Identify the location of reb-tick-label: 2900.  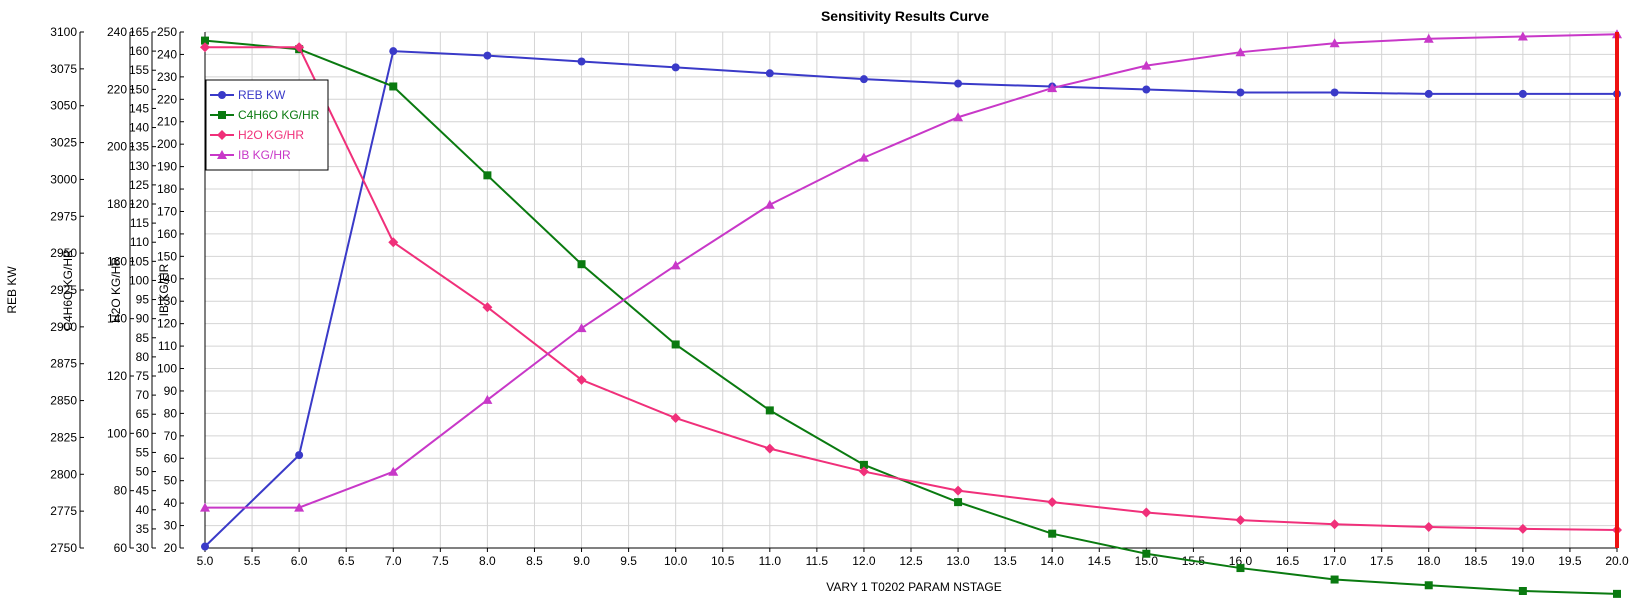
(63, 327).